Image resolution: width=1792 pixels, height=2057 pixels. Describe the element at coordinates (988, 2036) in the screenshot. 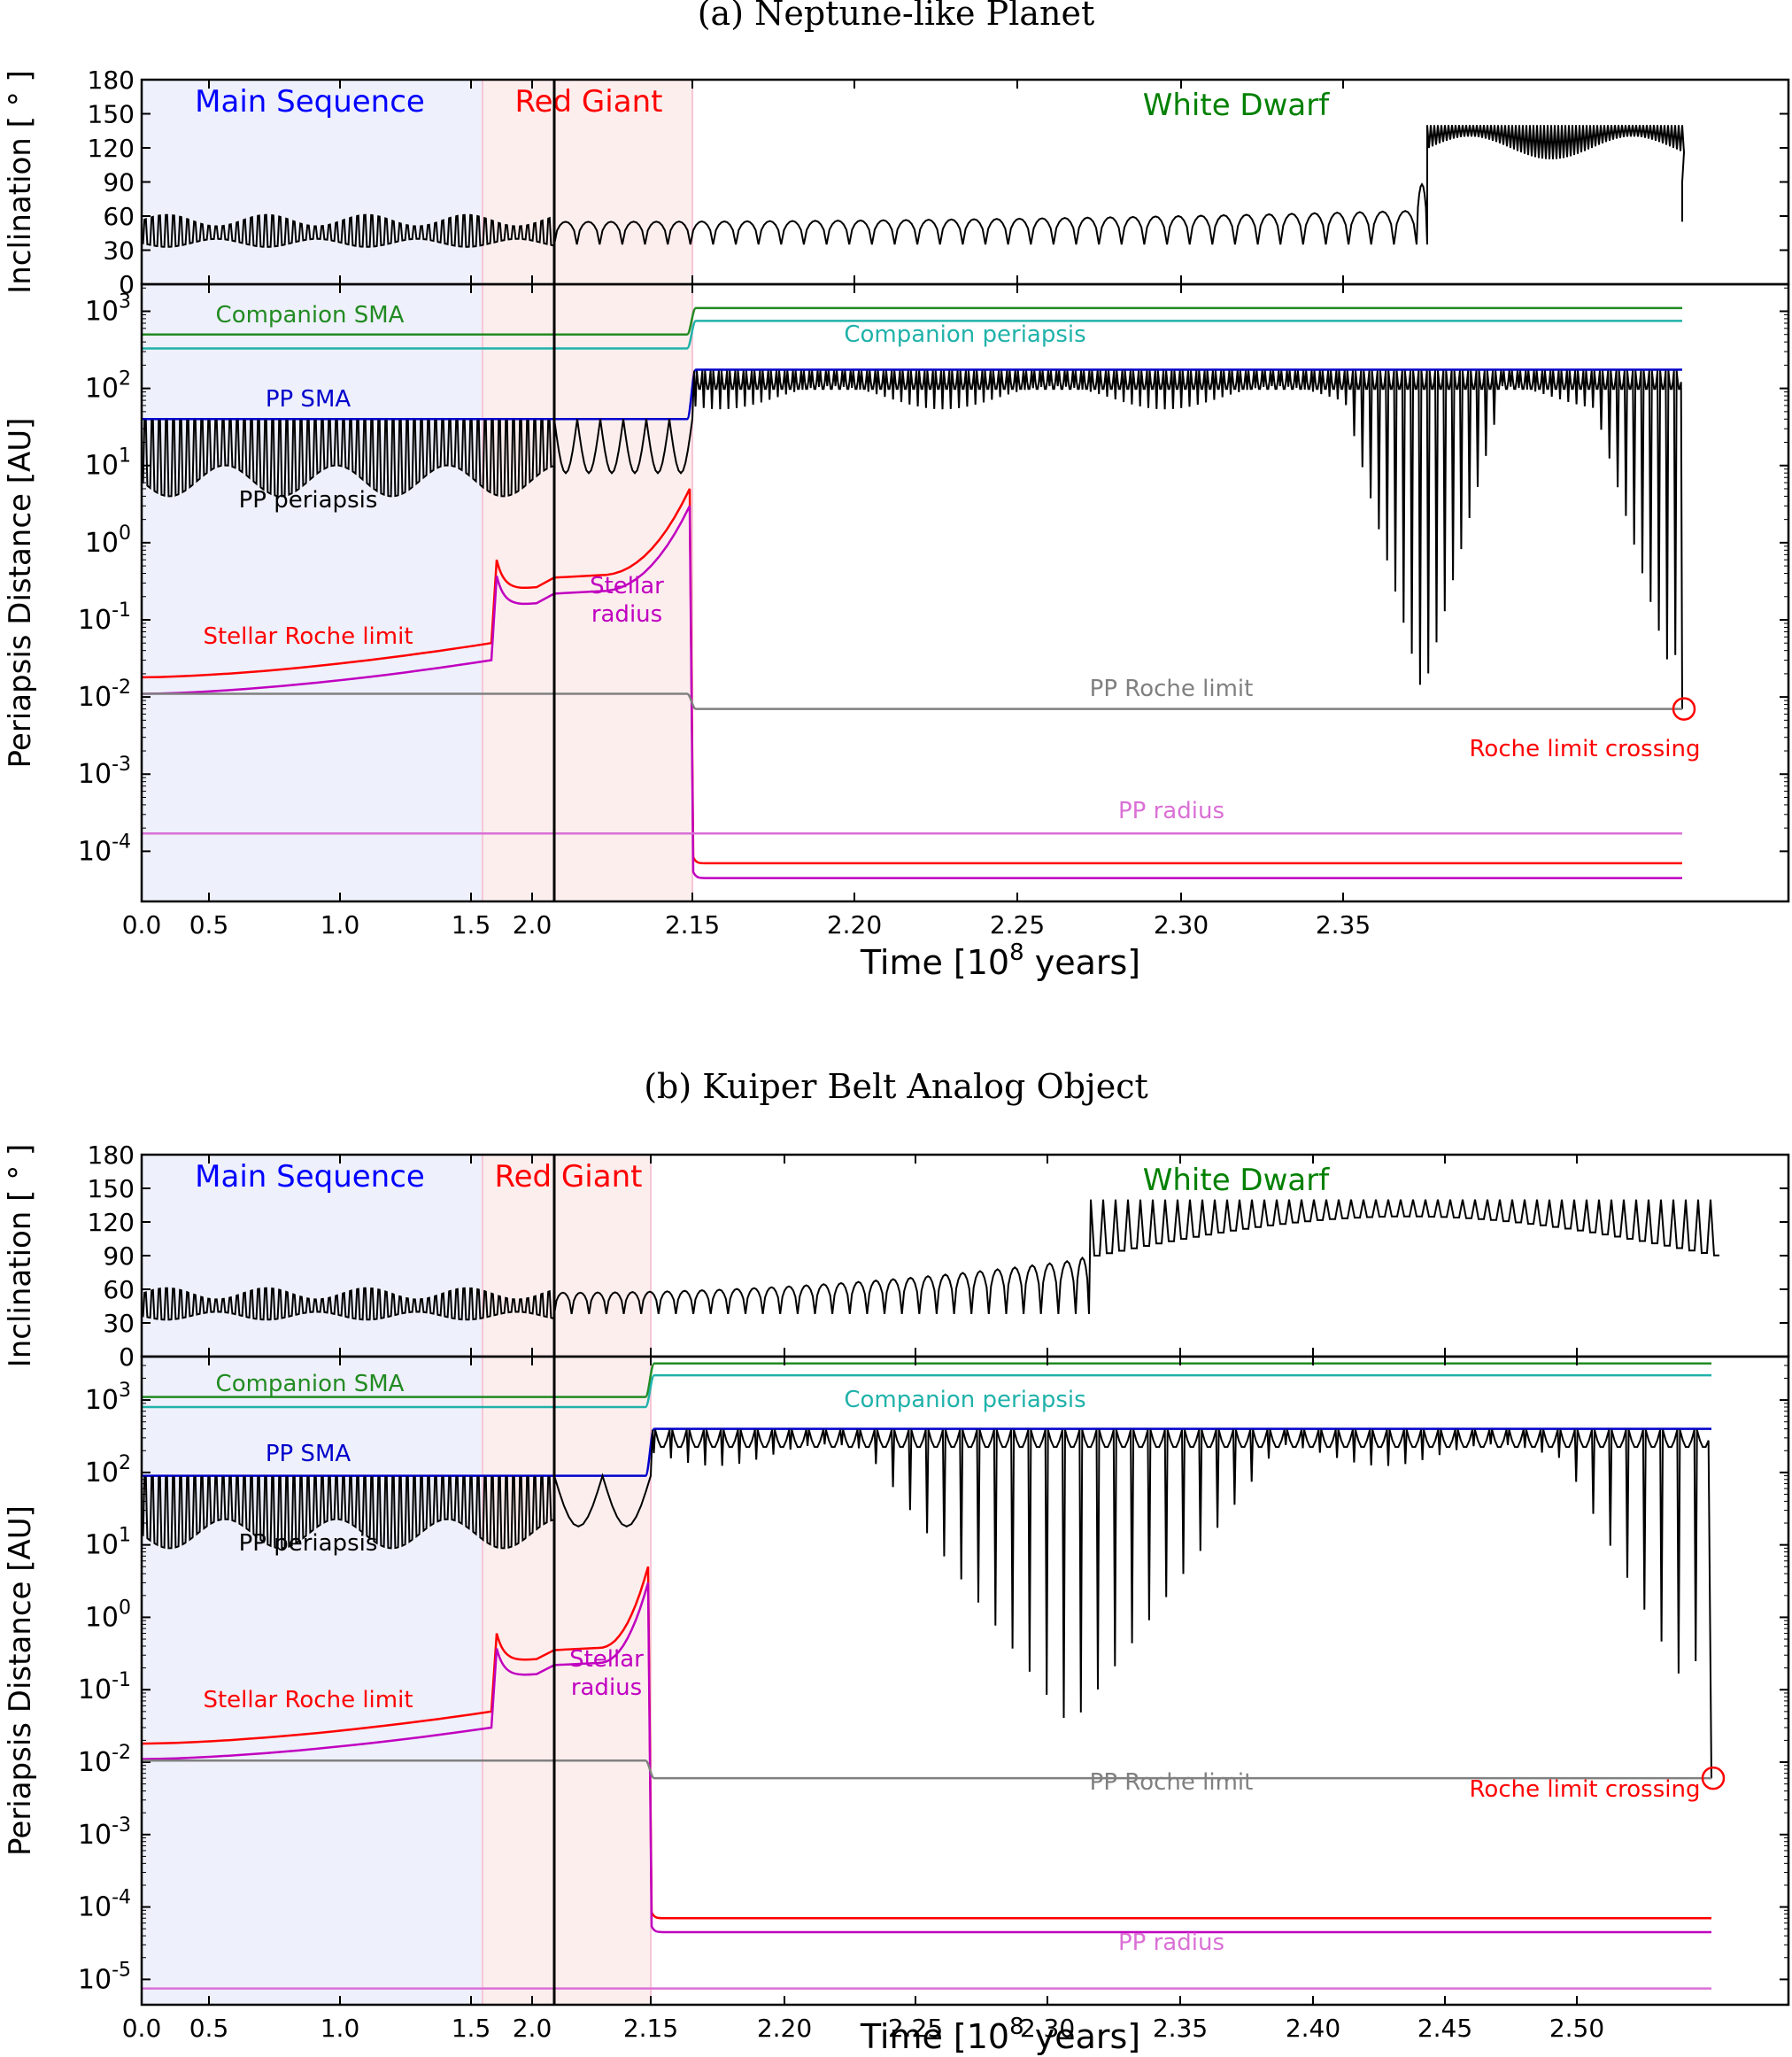

I see `x-label-part: 10` at that location.